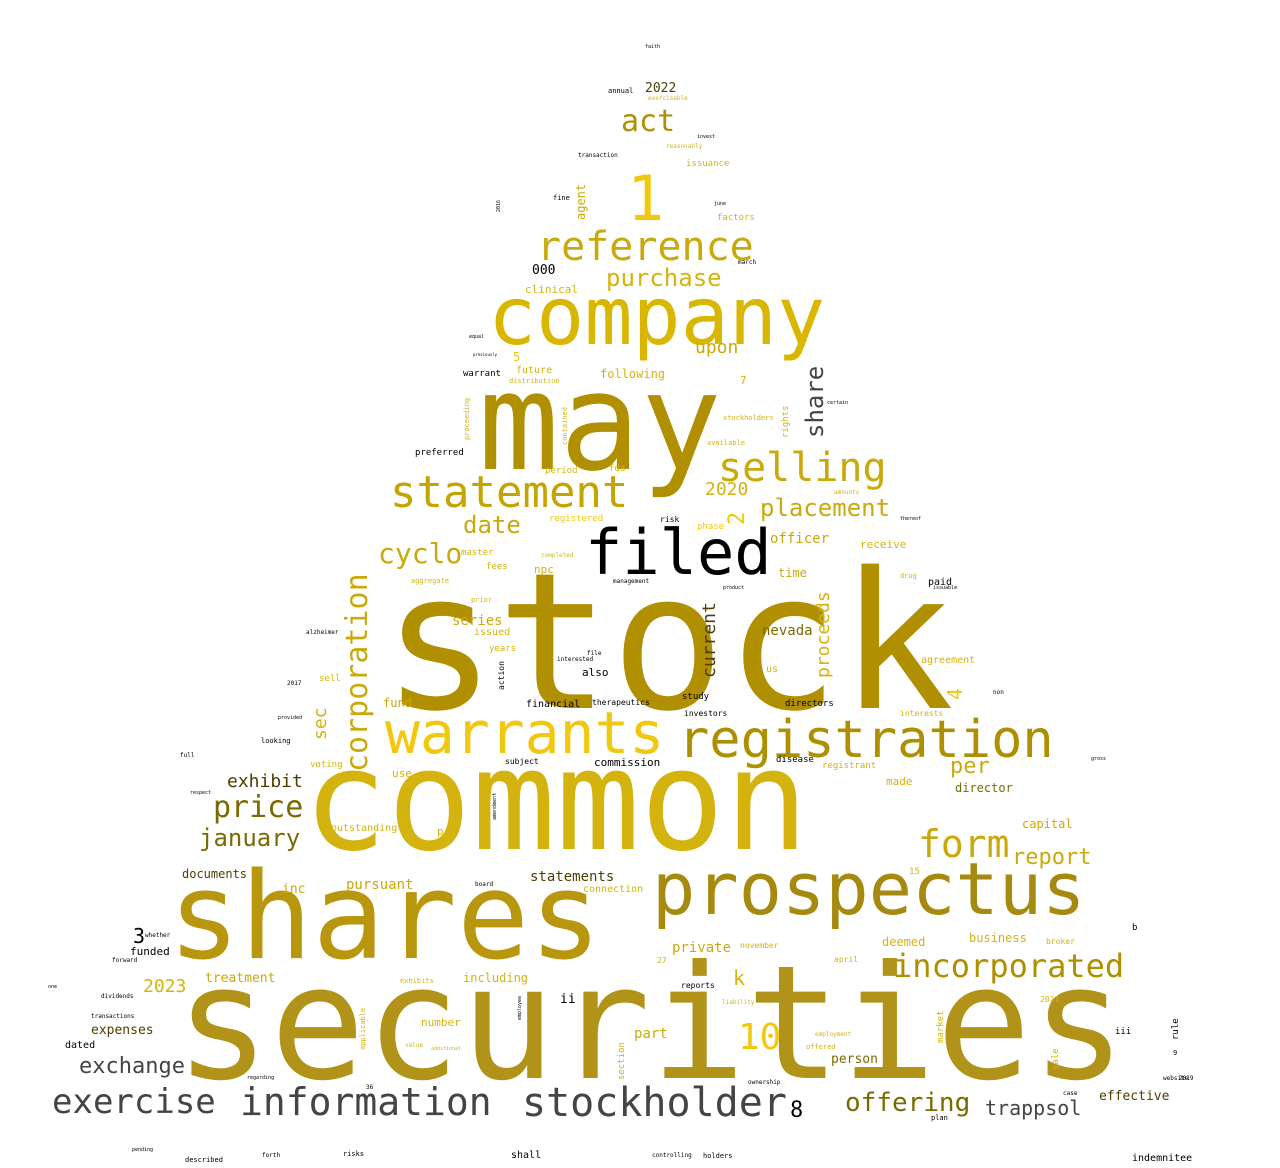 This screenshot has width=1280, height=1168. I want to click on cloud-word: file, so click(594, 653).